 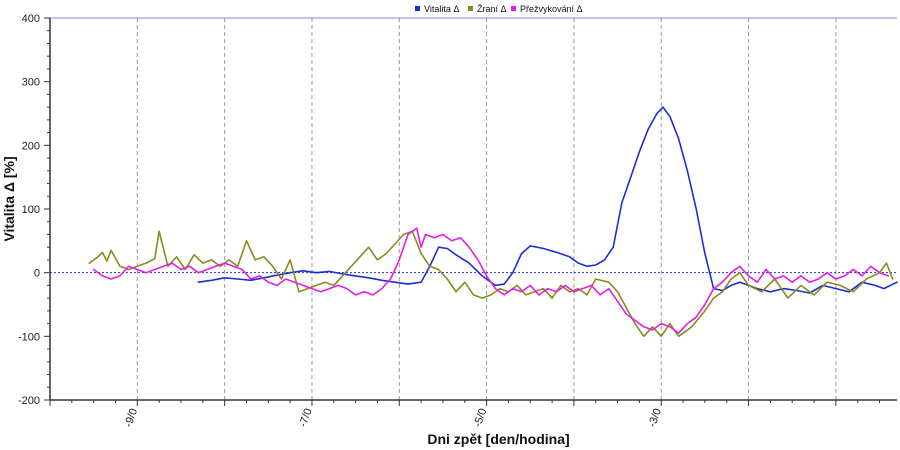 I want to click on legend-label-2: Žraní Δ, so click(x=492, y=9).